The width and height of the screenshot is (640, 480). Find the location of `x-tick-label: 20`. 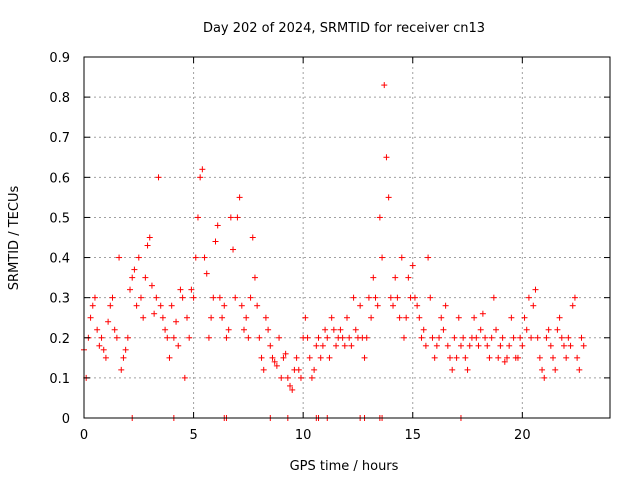

x-tick-label: 20 is located at coordinates (522, 435).